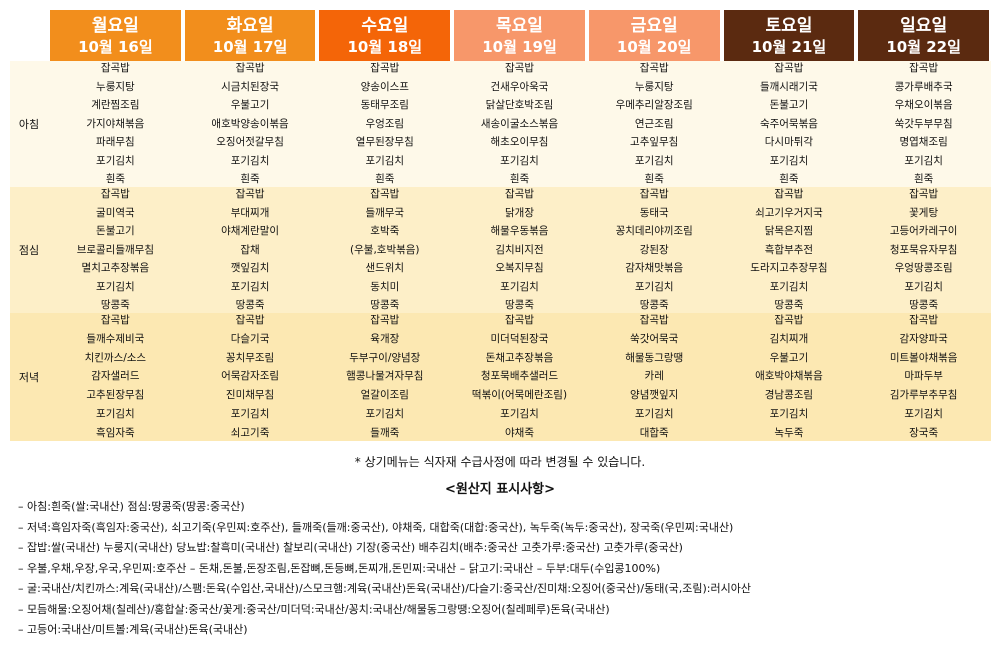 This screenshot has height=645, width=1000. Describe the element at coordinates (29, 250) in the screenshot. I see `meal-label: 점심` at that location.